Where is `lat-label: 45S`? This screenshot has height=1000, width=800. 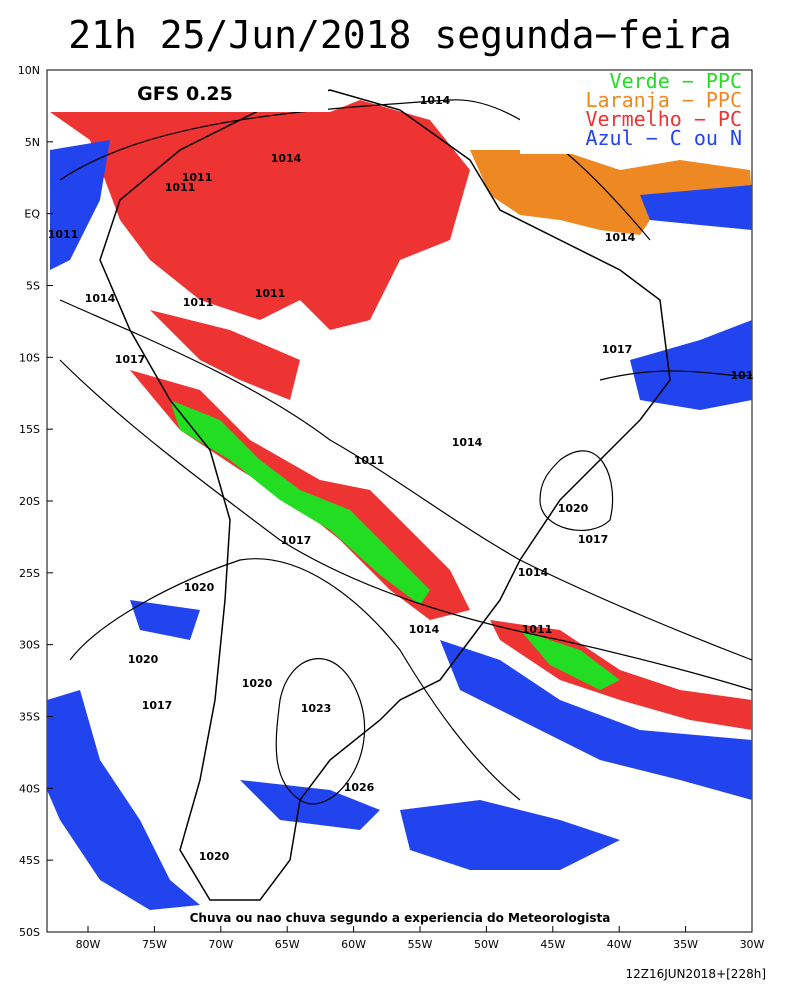 lat-label: 45S is located at coordinates (29, 860).